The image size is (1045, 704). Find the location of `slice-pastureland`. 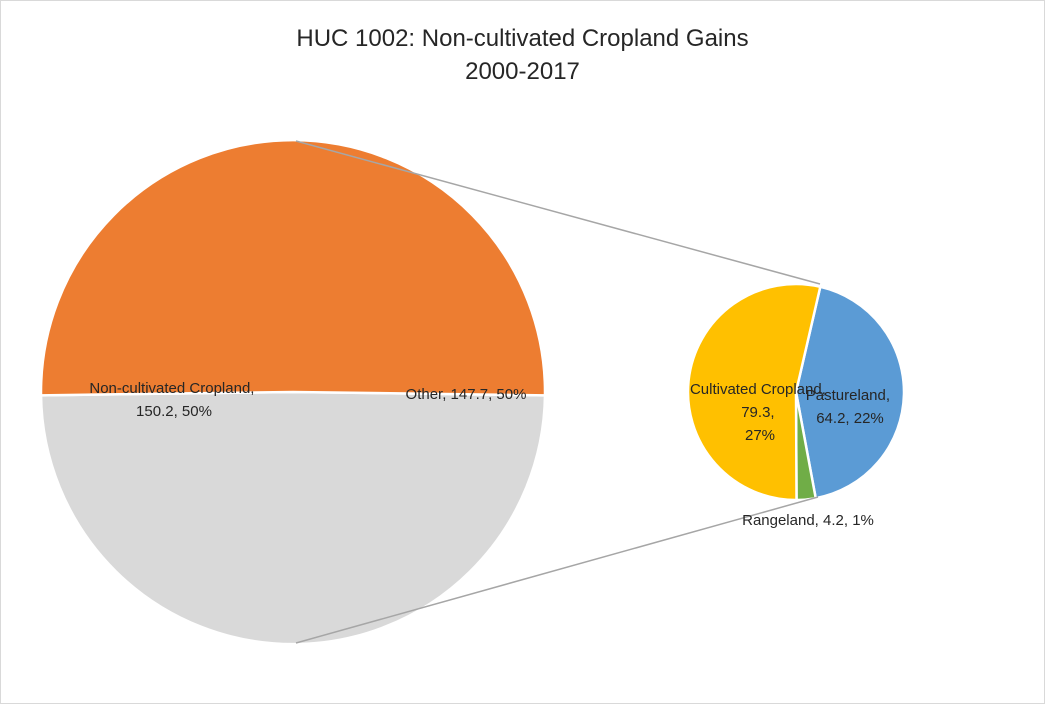

slice-pastureland is located at coordinates (850, 392).